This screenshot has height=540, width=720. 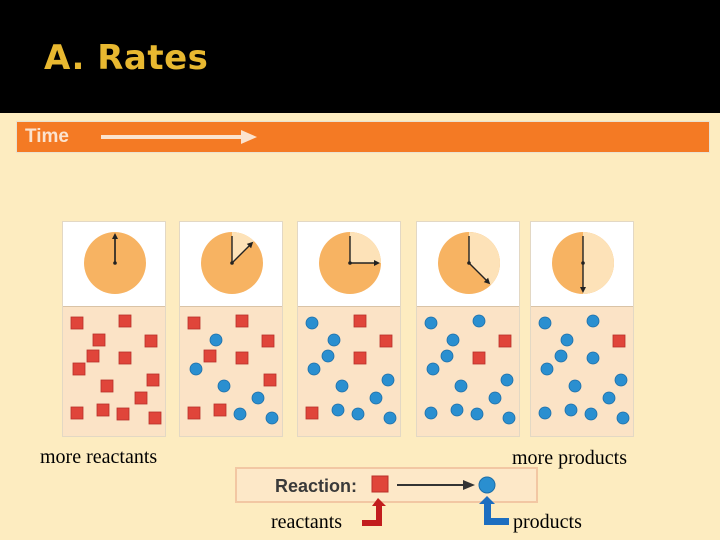 I want to click on caption-more-products: more products, so click(x=569, y=458).